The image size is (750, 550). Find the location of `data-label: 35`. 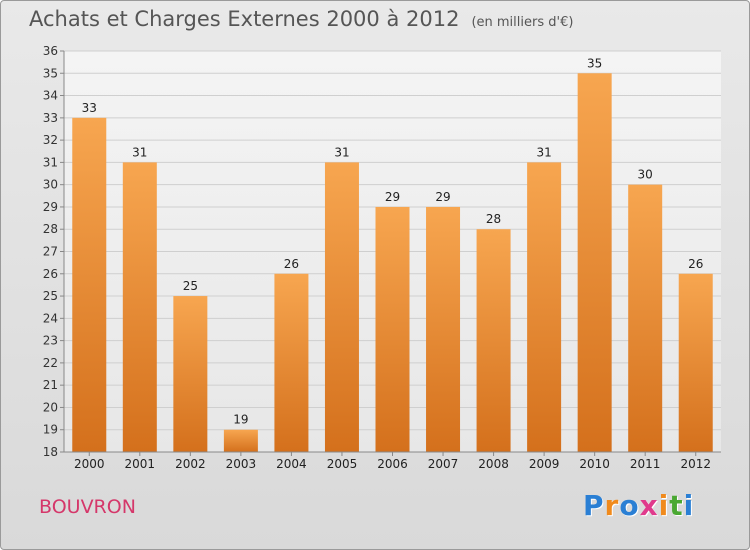

data-label: 35 is located at coordinates (594, 63).